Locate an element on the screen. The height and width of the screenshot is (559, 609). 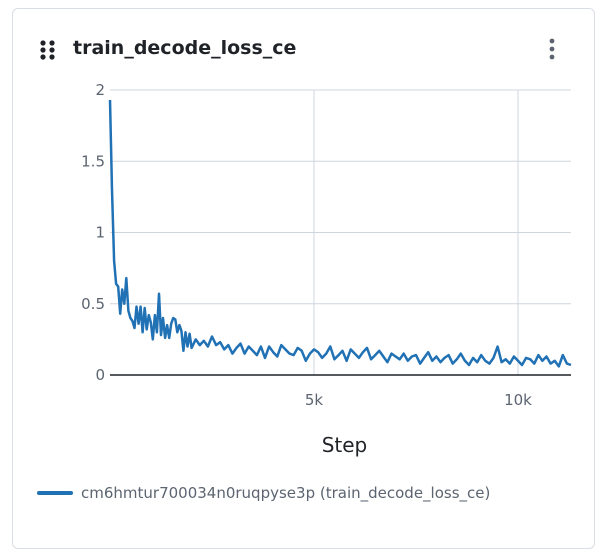
y-tick-label: 0.5 is located at coordinates (93, 304).